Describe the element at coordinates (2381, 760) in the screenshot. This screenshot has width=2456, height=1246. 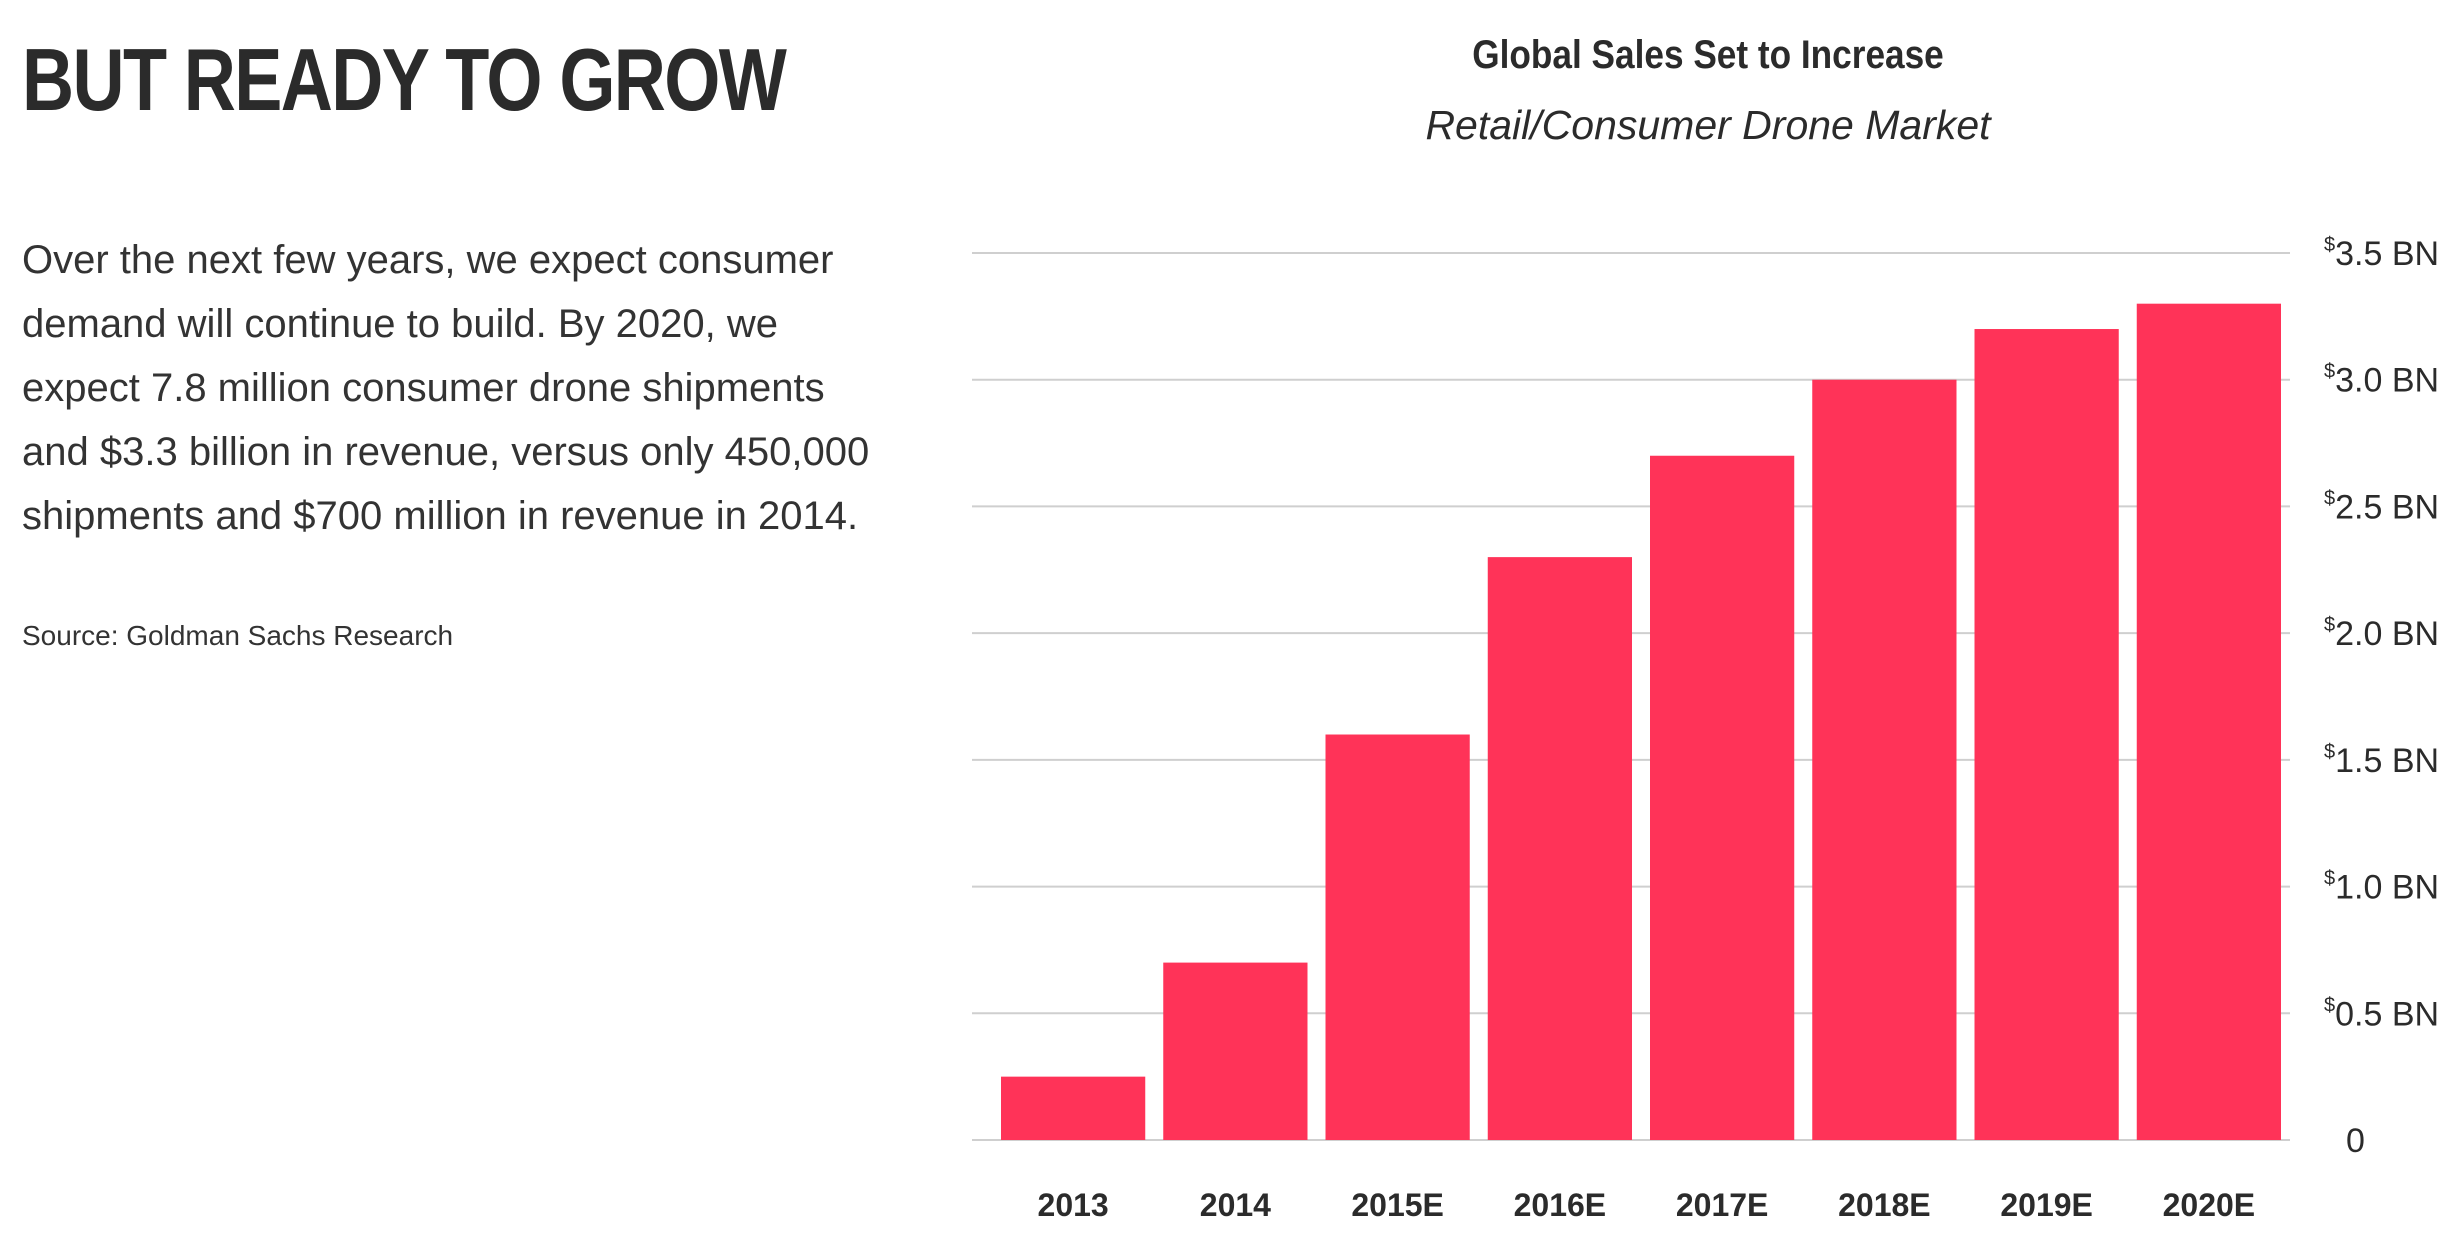
I see `y-tick-label: $1.5 BN` at that location.